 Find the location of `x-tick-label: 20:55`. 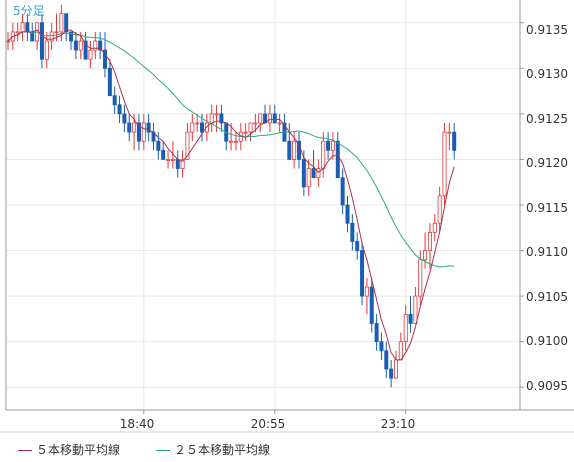

x-tick-label: 20:55 is located at coordinates (268, 424).